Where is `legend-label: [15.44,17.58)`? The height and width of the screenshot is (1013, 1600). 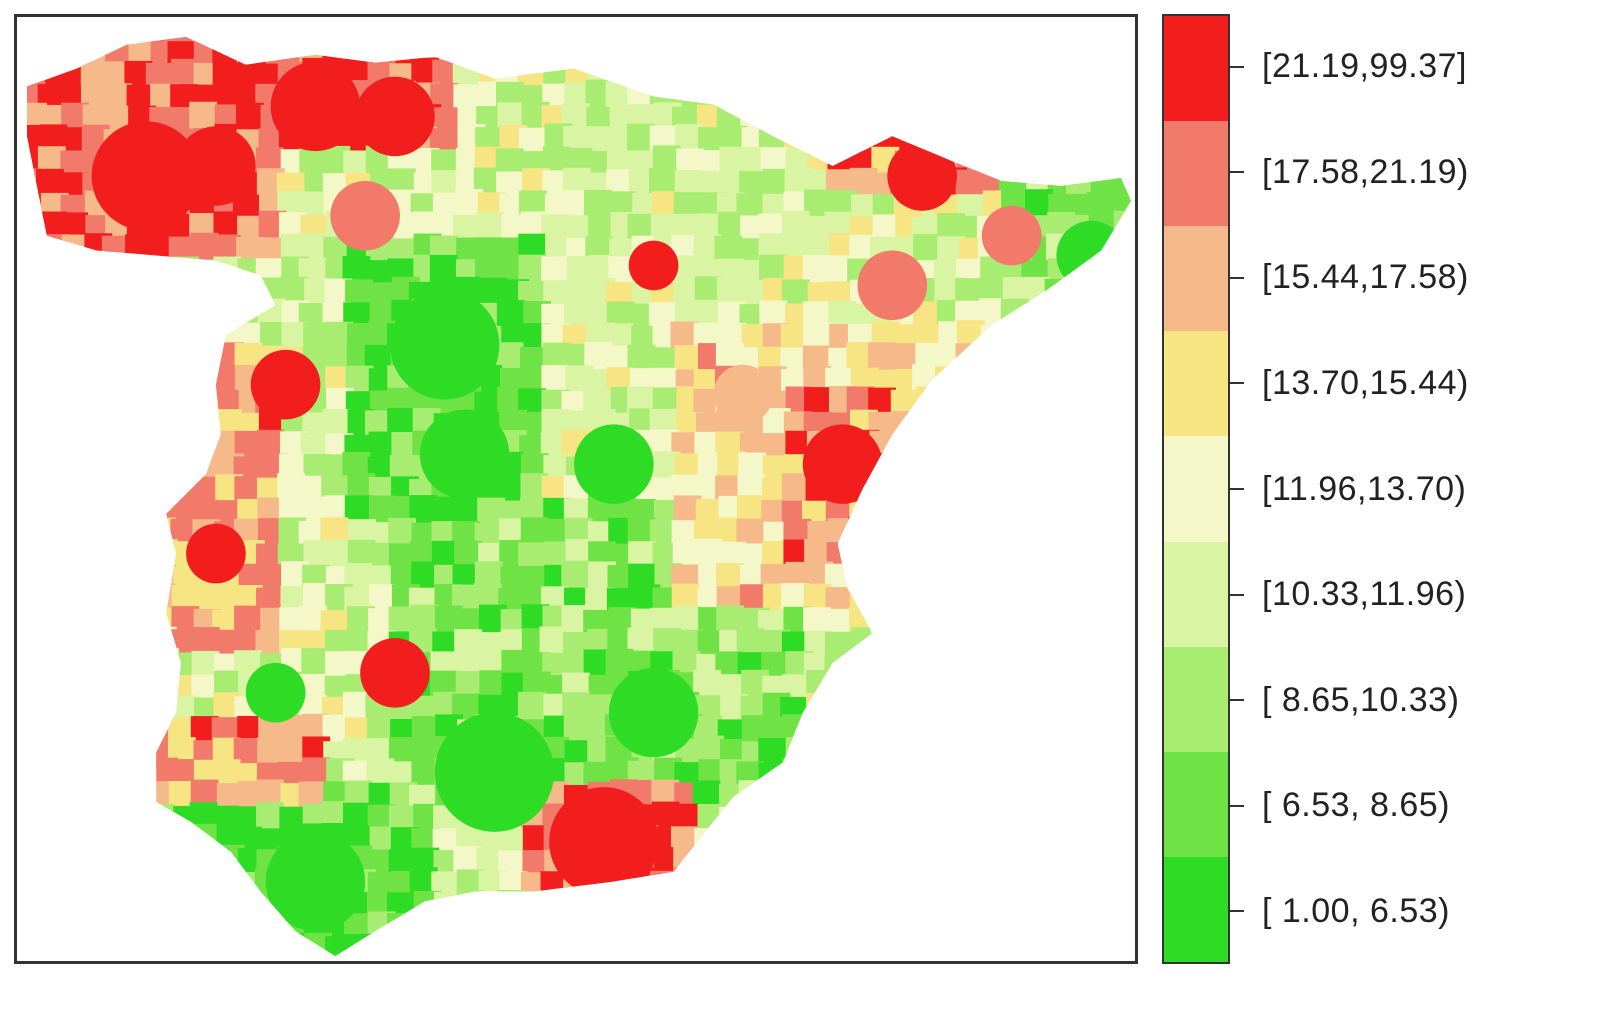
legend-label: [15.44,17.58) is located at coordinates (1365, 277).